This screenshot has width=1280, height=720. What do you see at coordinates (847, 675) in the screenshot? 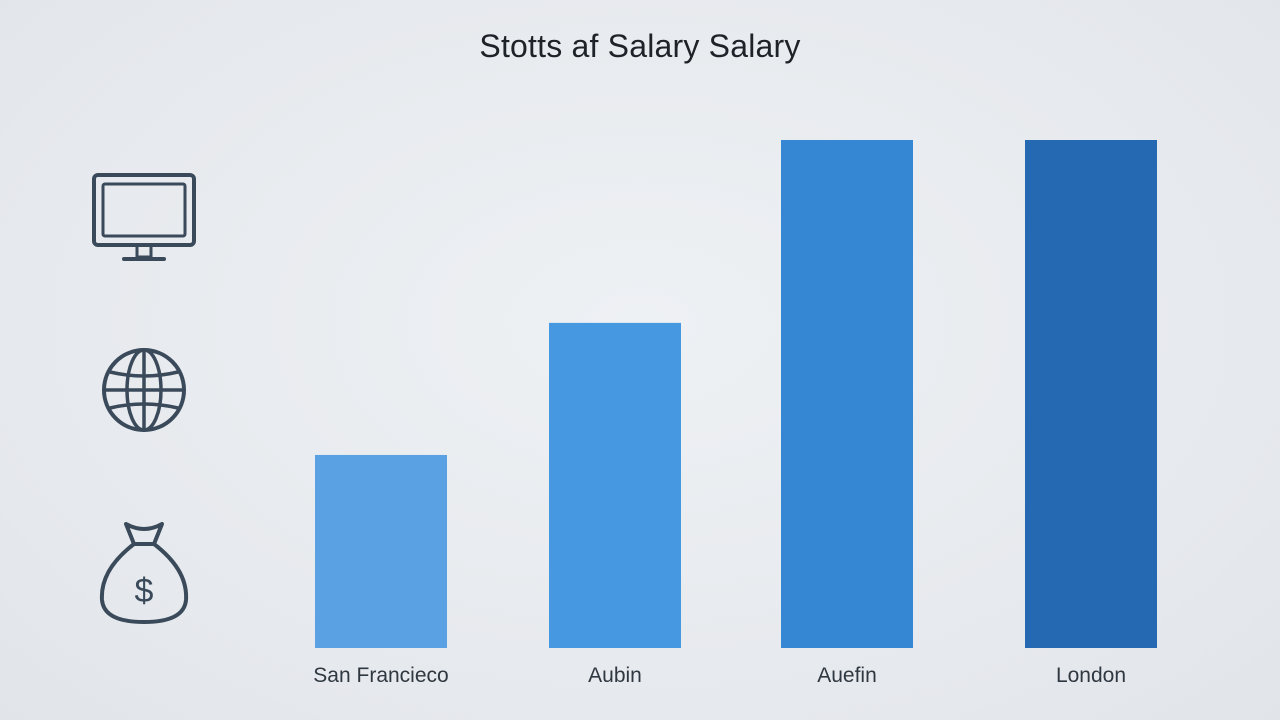
I see `x-tick-label-2: Auefin` at bounding box center [847, 675].